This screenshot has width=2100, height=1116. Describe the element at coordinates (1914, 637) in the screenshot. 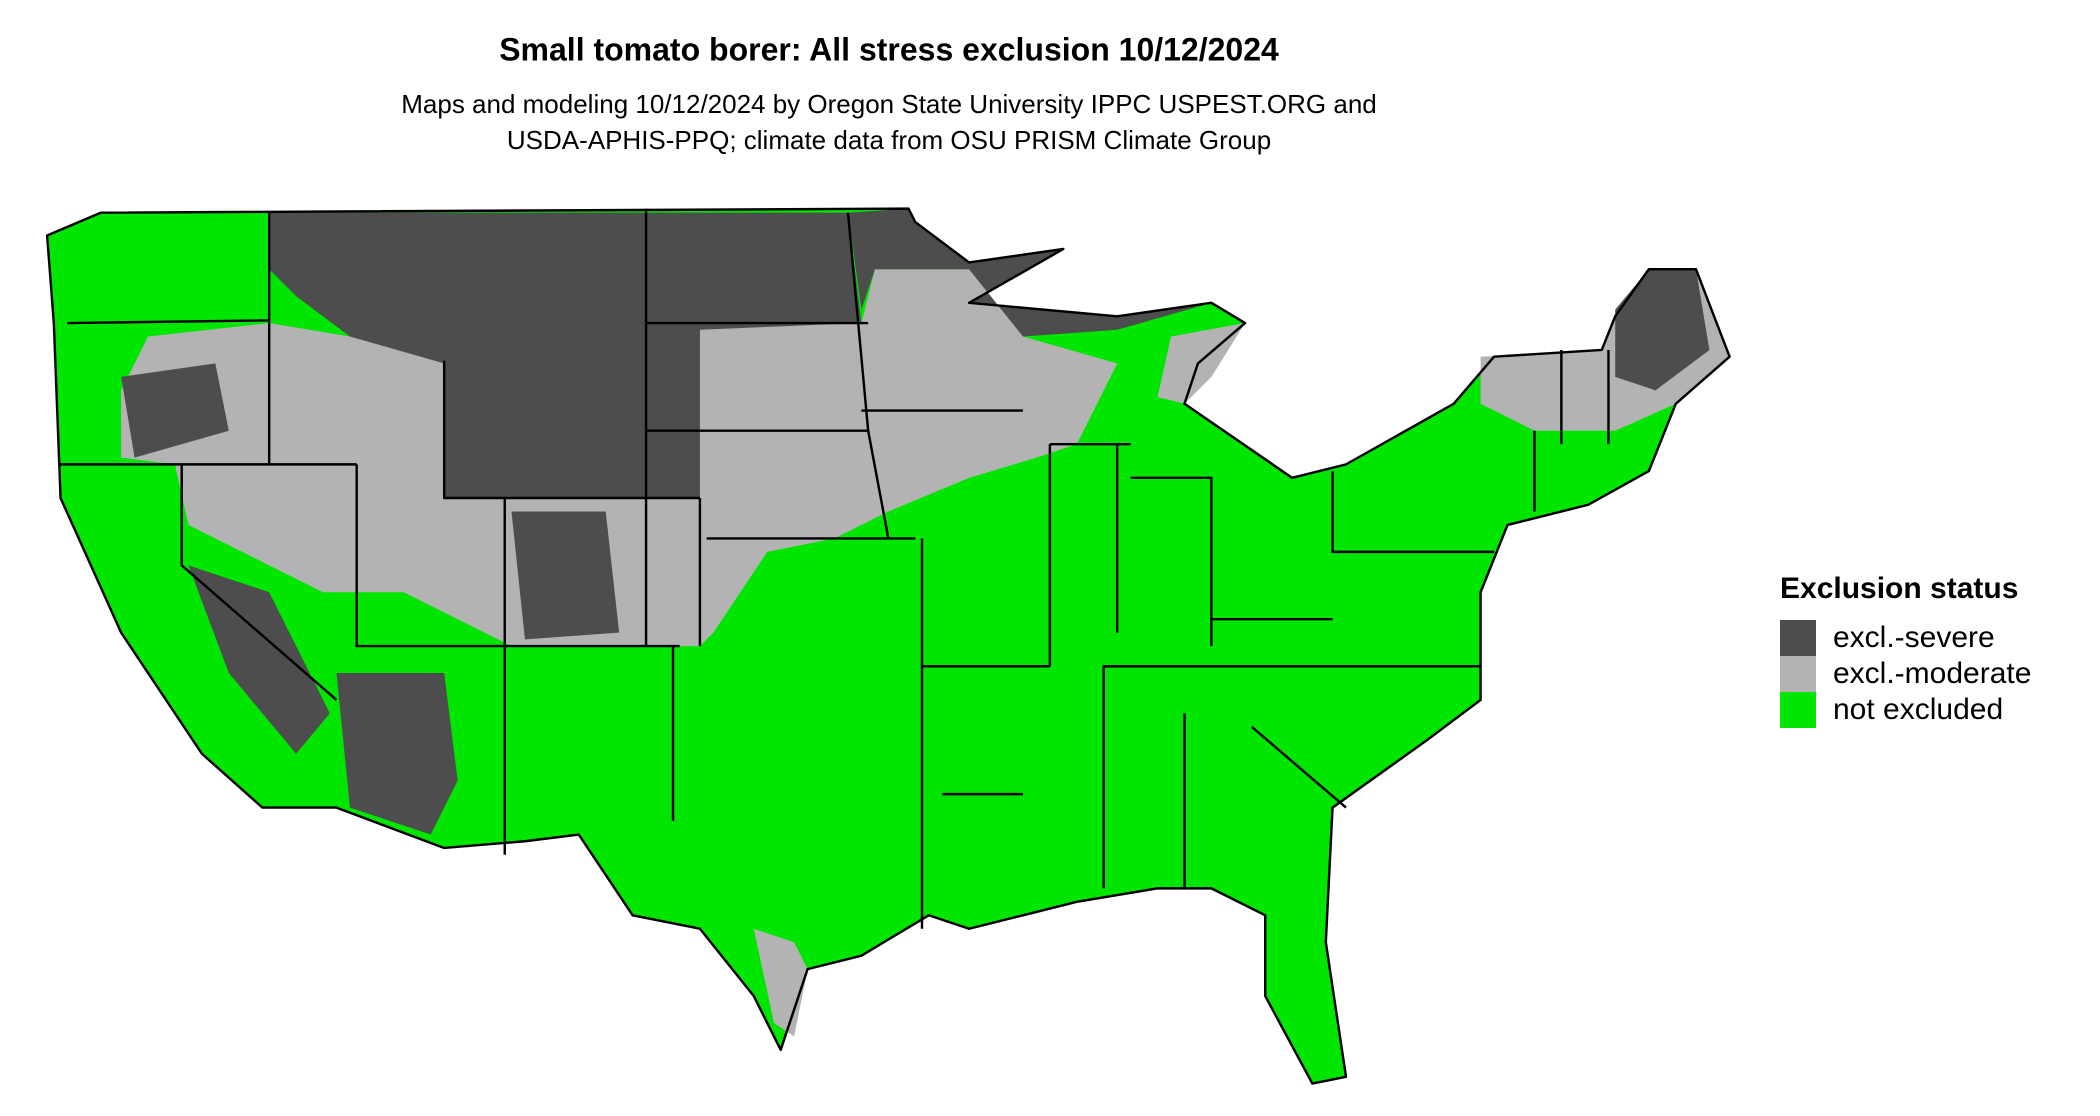

I see `legend-label: excl.-severe` at that location.